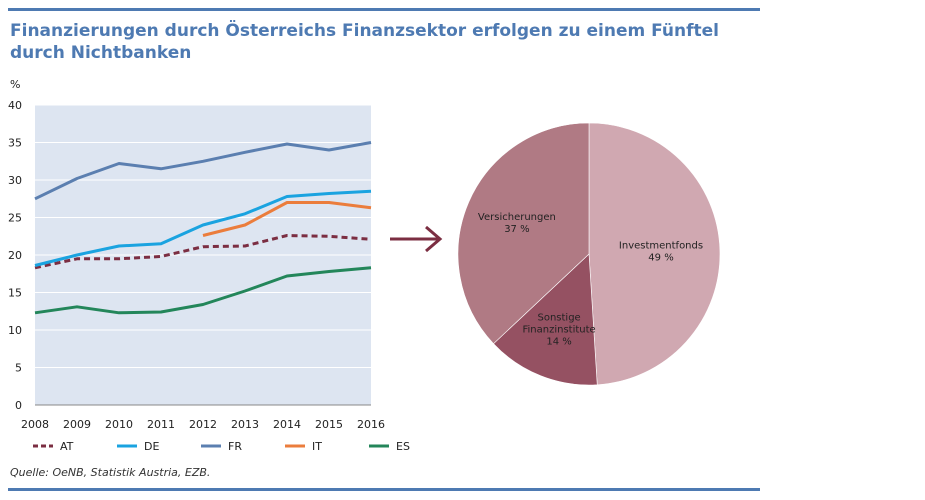 The image size is (925, 500). I want to click on x-tick-label: 2016, so click(371, 424).